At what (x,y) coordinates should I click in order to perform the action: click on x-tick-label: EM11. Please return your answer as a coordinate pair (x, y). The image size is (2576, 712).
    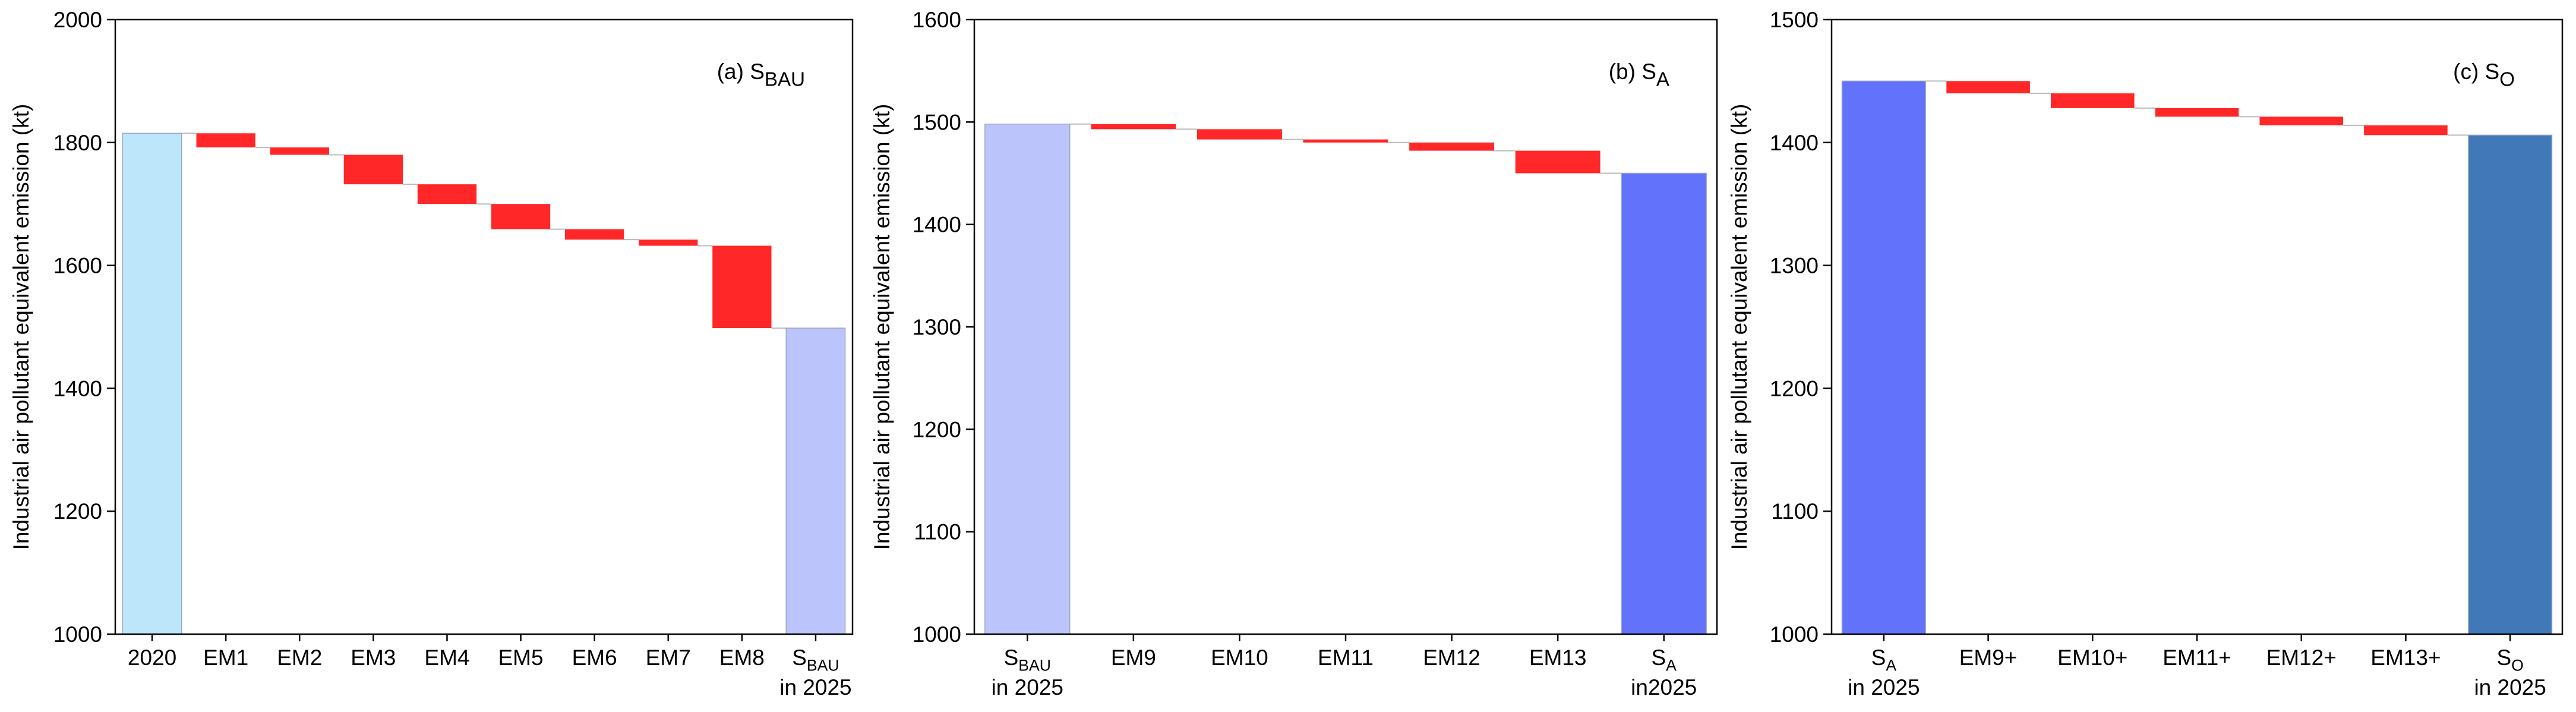
    Looking at the image, I should click on (1346, 657).